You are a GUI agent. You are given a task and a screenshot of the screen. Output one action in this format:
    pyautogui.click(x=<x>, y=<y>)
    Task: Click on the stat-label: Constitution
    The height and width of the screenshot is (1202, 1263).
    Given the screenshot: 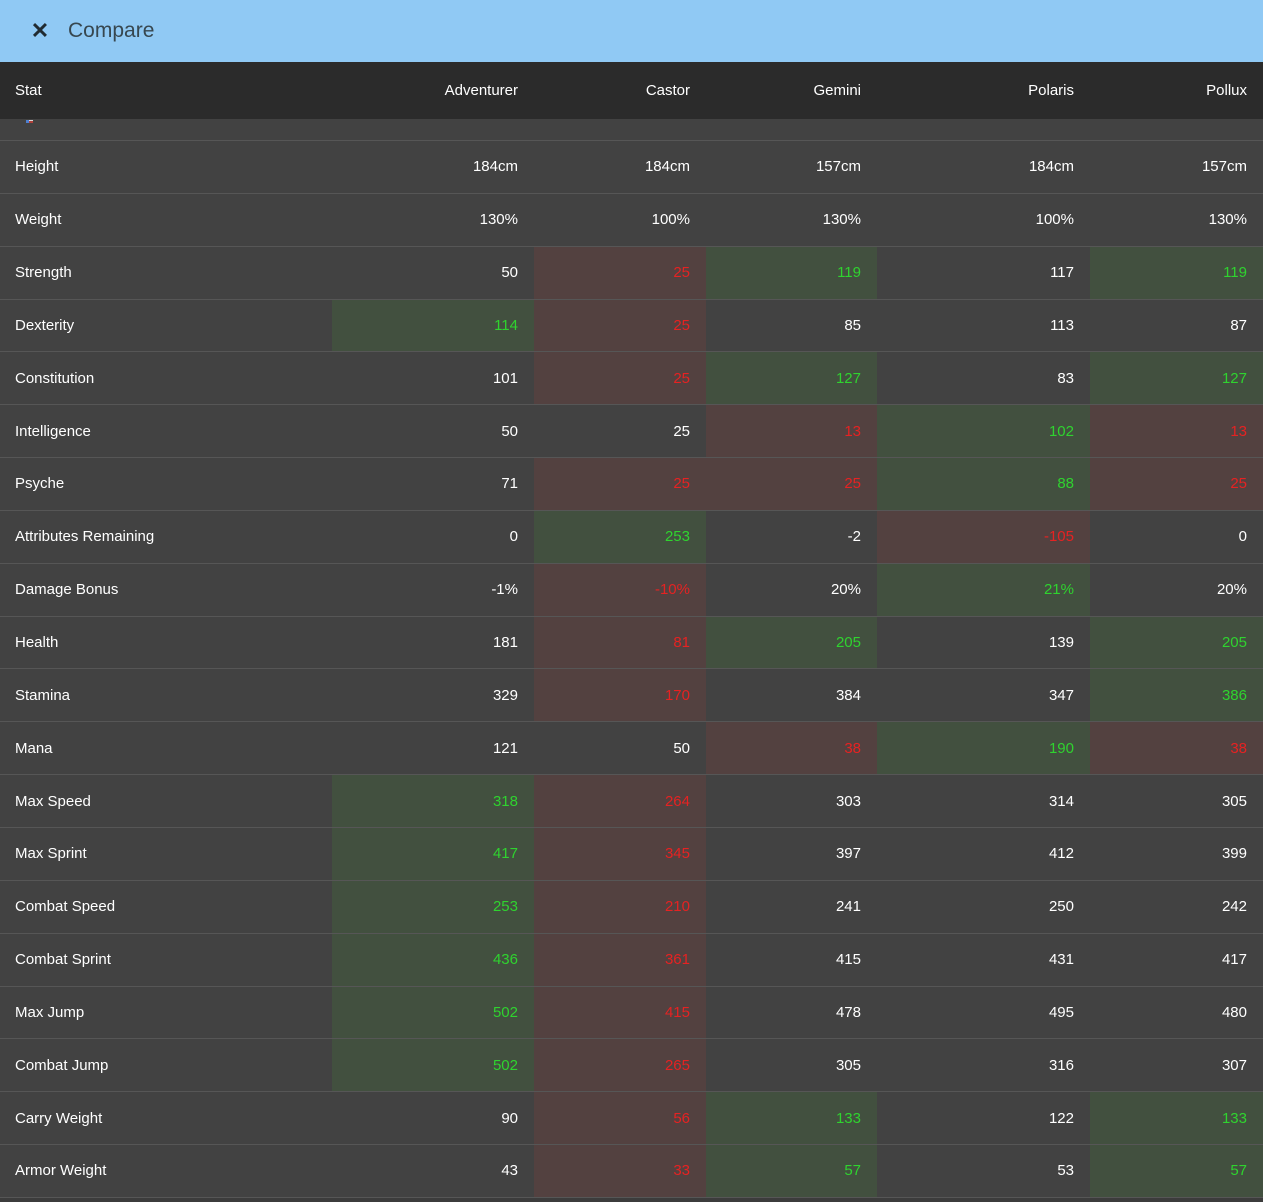 What is the action you would take?
    pyautogui.click(x=55, y=378)
    